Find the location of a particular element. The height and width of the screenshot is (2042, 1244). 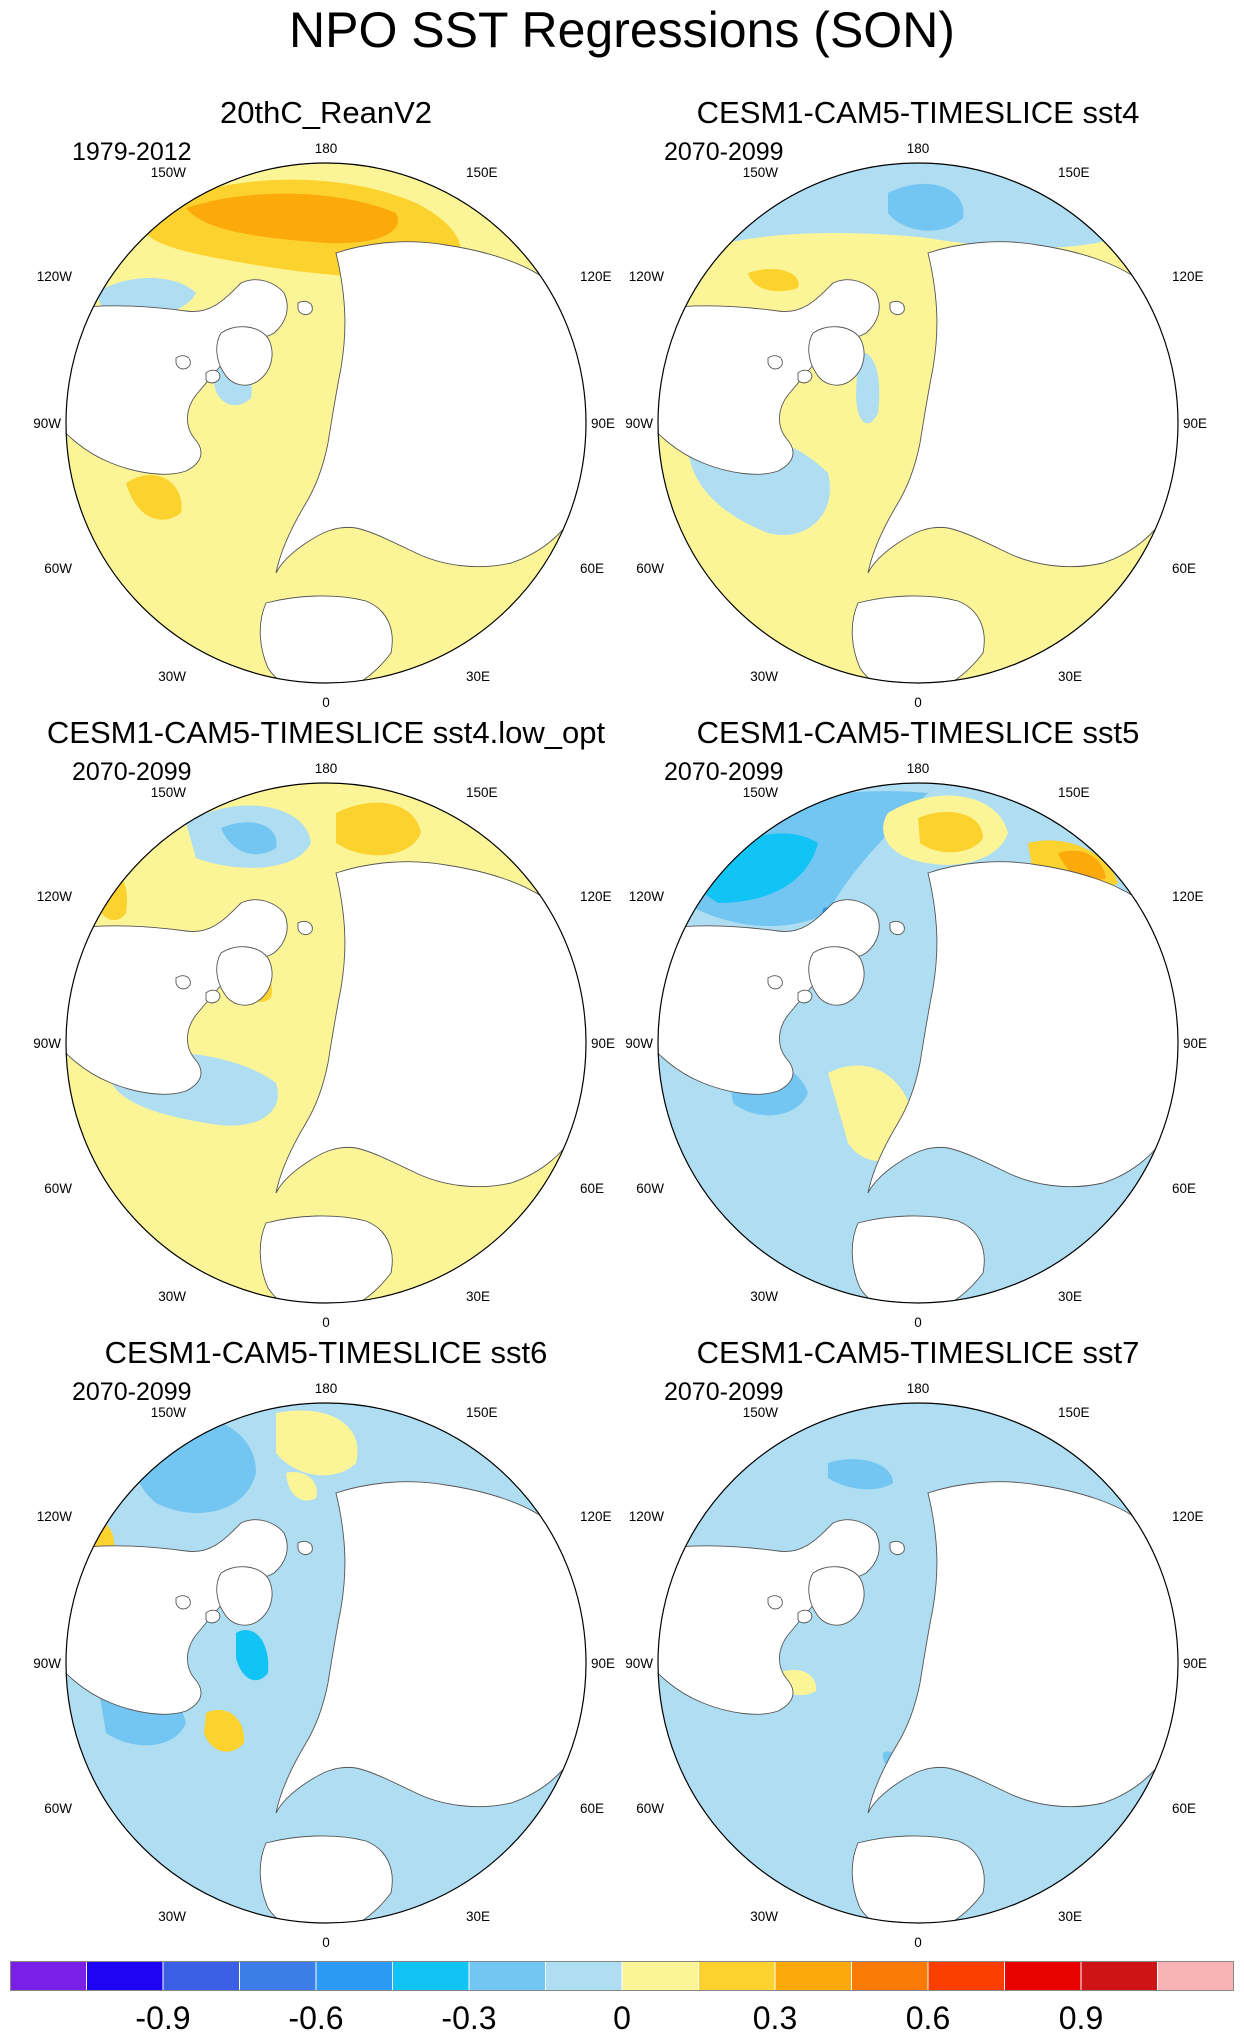

panel-title: CESM1-CAM5-TIMESLICE sst4 is located at coordinates (918, 112).